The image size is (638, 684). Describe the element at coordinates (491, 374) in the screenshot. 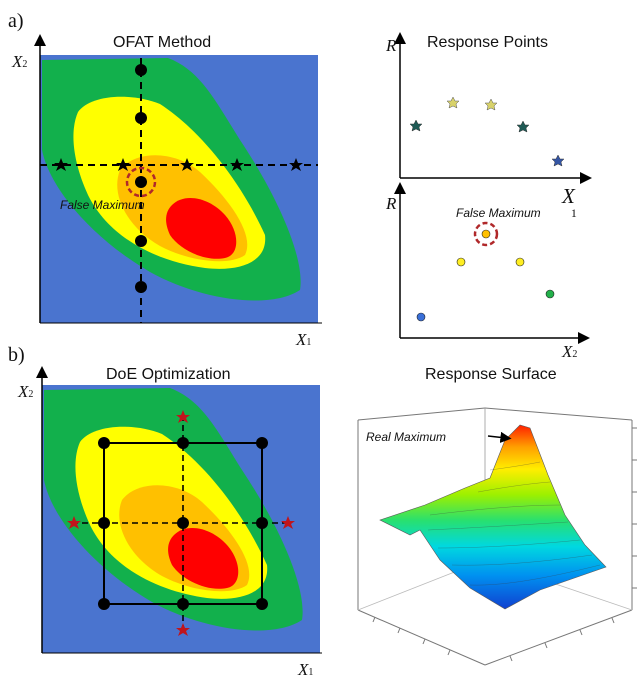

I see `response-surface-title: Response Surface` at that location.